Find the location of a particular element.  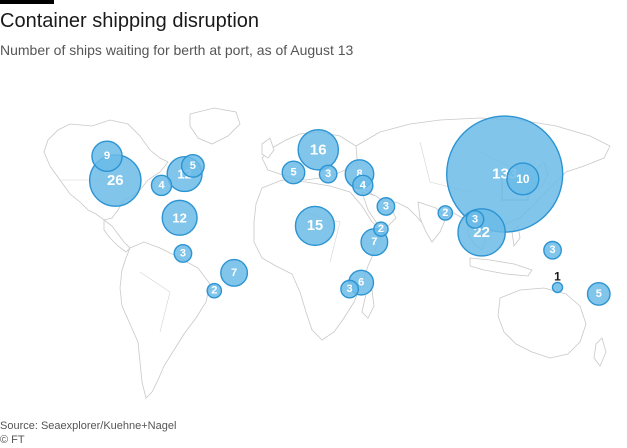

central-america is located at coordinates (117, 236).